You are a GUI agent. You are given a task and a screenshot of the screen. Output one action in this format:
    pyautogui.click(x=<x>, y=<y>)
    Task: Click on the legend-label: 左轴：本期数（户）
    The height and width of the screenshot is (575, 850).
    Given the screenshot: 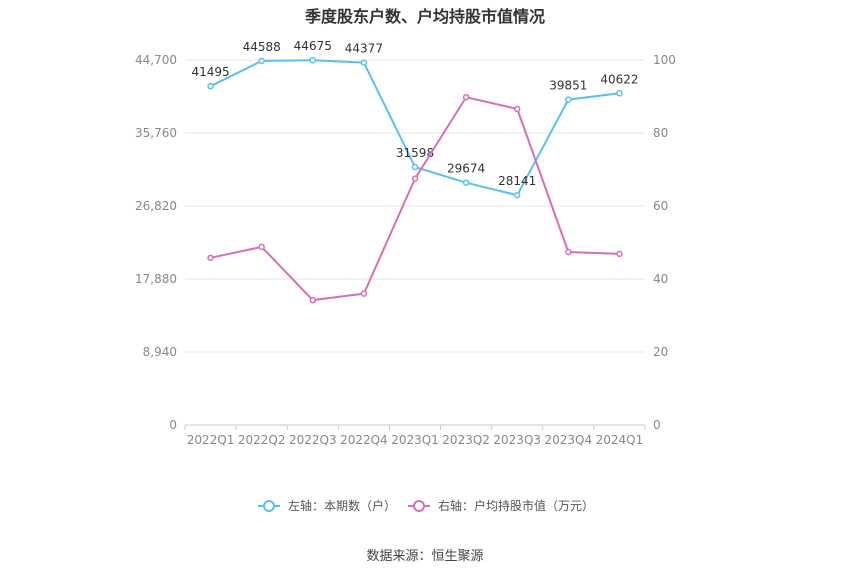 What is the action you would take?
    pyautogui.click(x=342, y=505)
    